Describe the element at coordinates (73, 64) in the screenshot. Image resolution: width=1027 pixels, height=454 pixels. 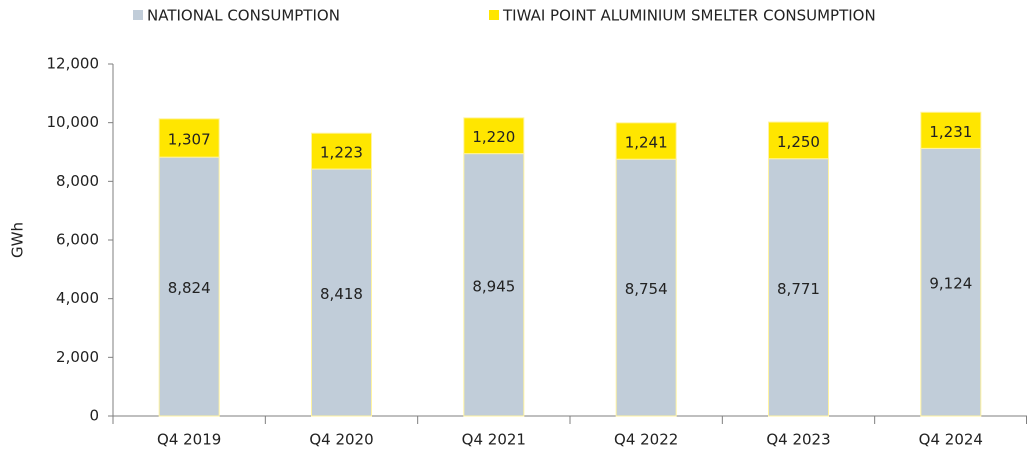
I see `y-tick-label: 12,000` at that location.